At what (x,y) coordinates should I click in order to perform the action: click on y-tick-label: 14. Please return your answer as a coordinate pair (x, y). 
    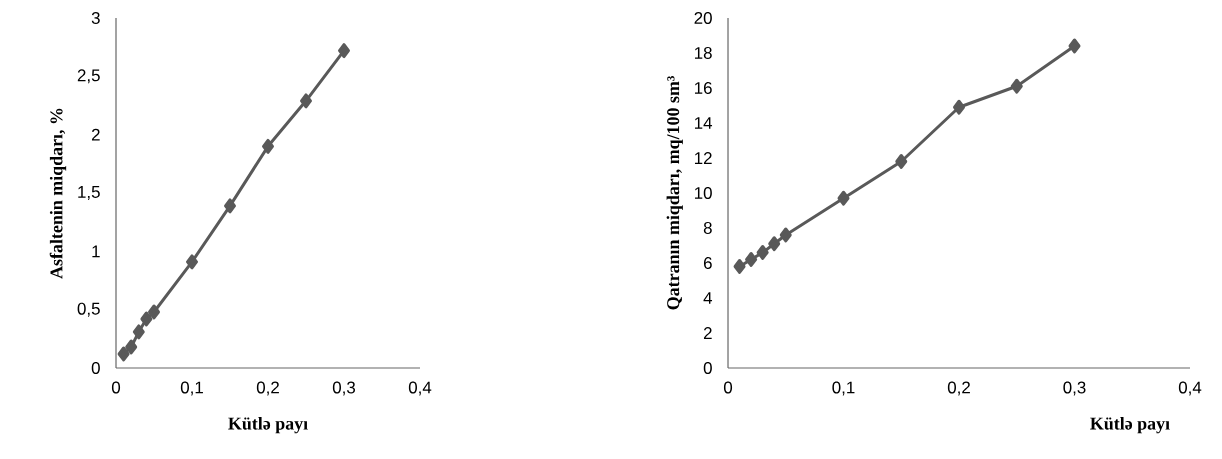
    Looking at the image, I should click on (703, 123).